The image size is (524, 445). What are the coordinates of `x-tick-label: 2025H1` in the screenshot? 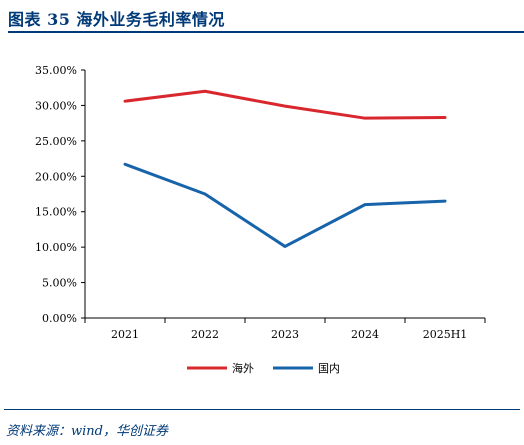 It's located at (445, 334).